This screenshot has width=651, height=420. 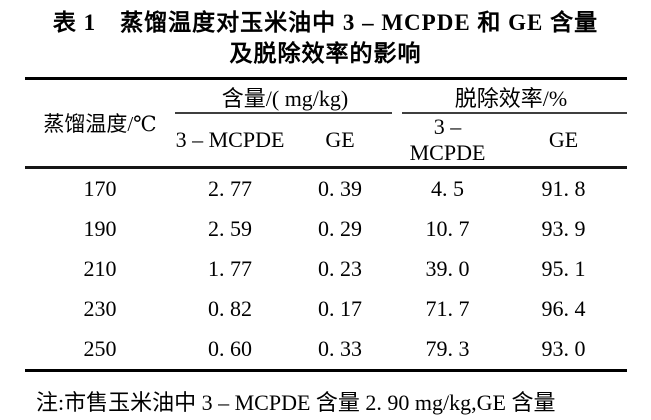 I want to click on table-cell: 93. 0, so click(x=563, y=348).